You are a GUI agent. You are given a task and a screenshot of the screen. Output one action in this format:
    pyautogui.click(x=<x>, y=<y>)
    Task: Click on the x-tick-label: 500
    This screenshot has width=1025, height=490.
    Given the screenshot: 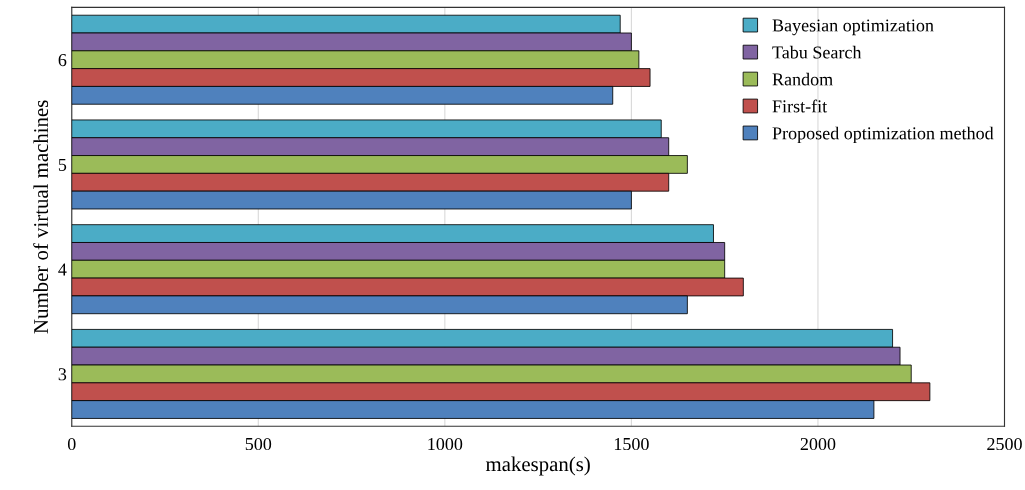 What is the action you would take?
    pyautogui.click(x=258, y=444)
    